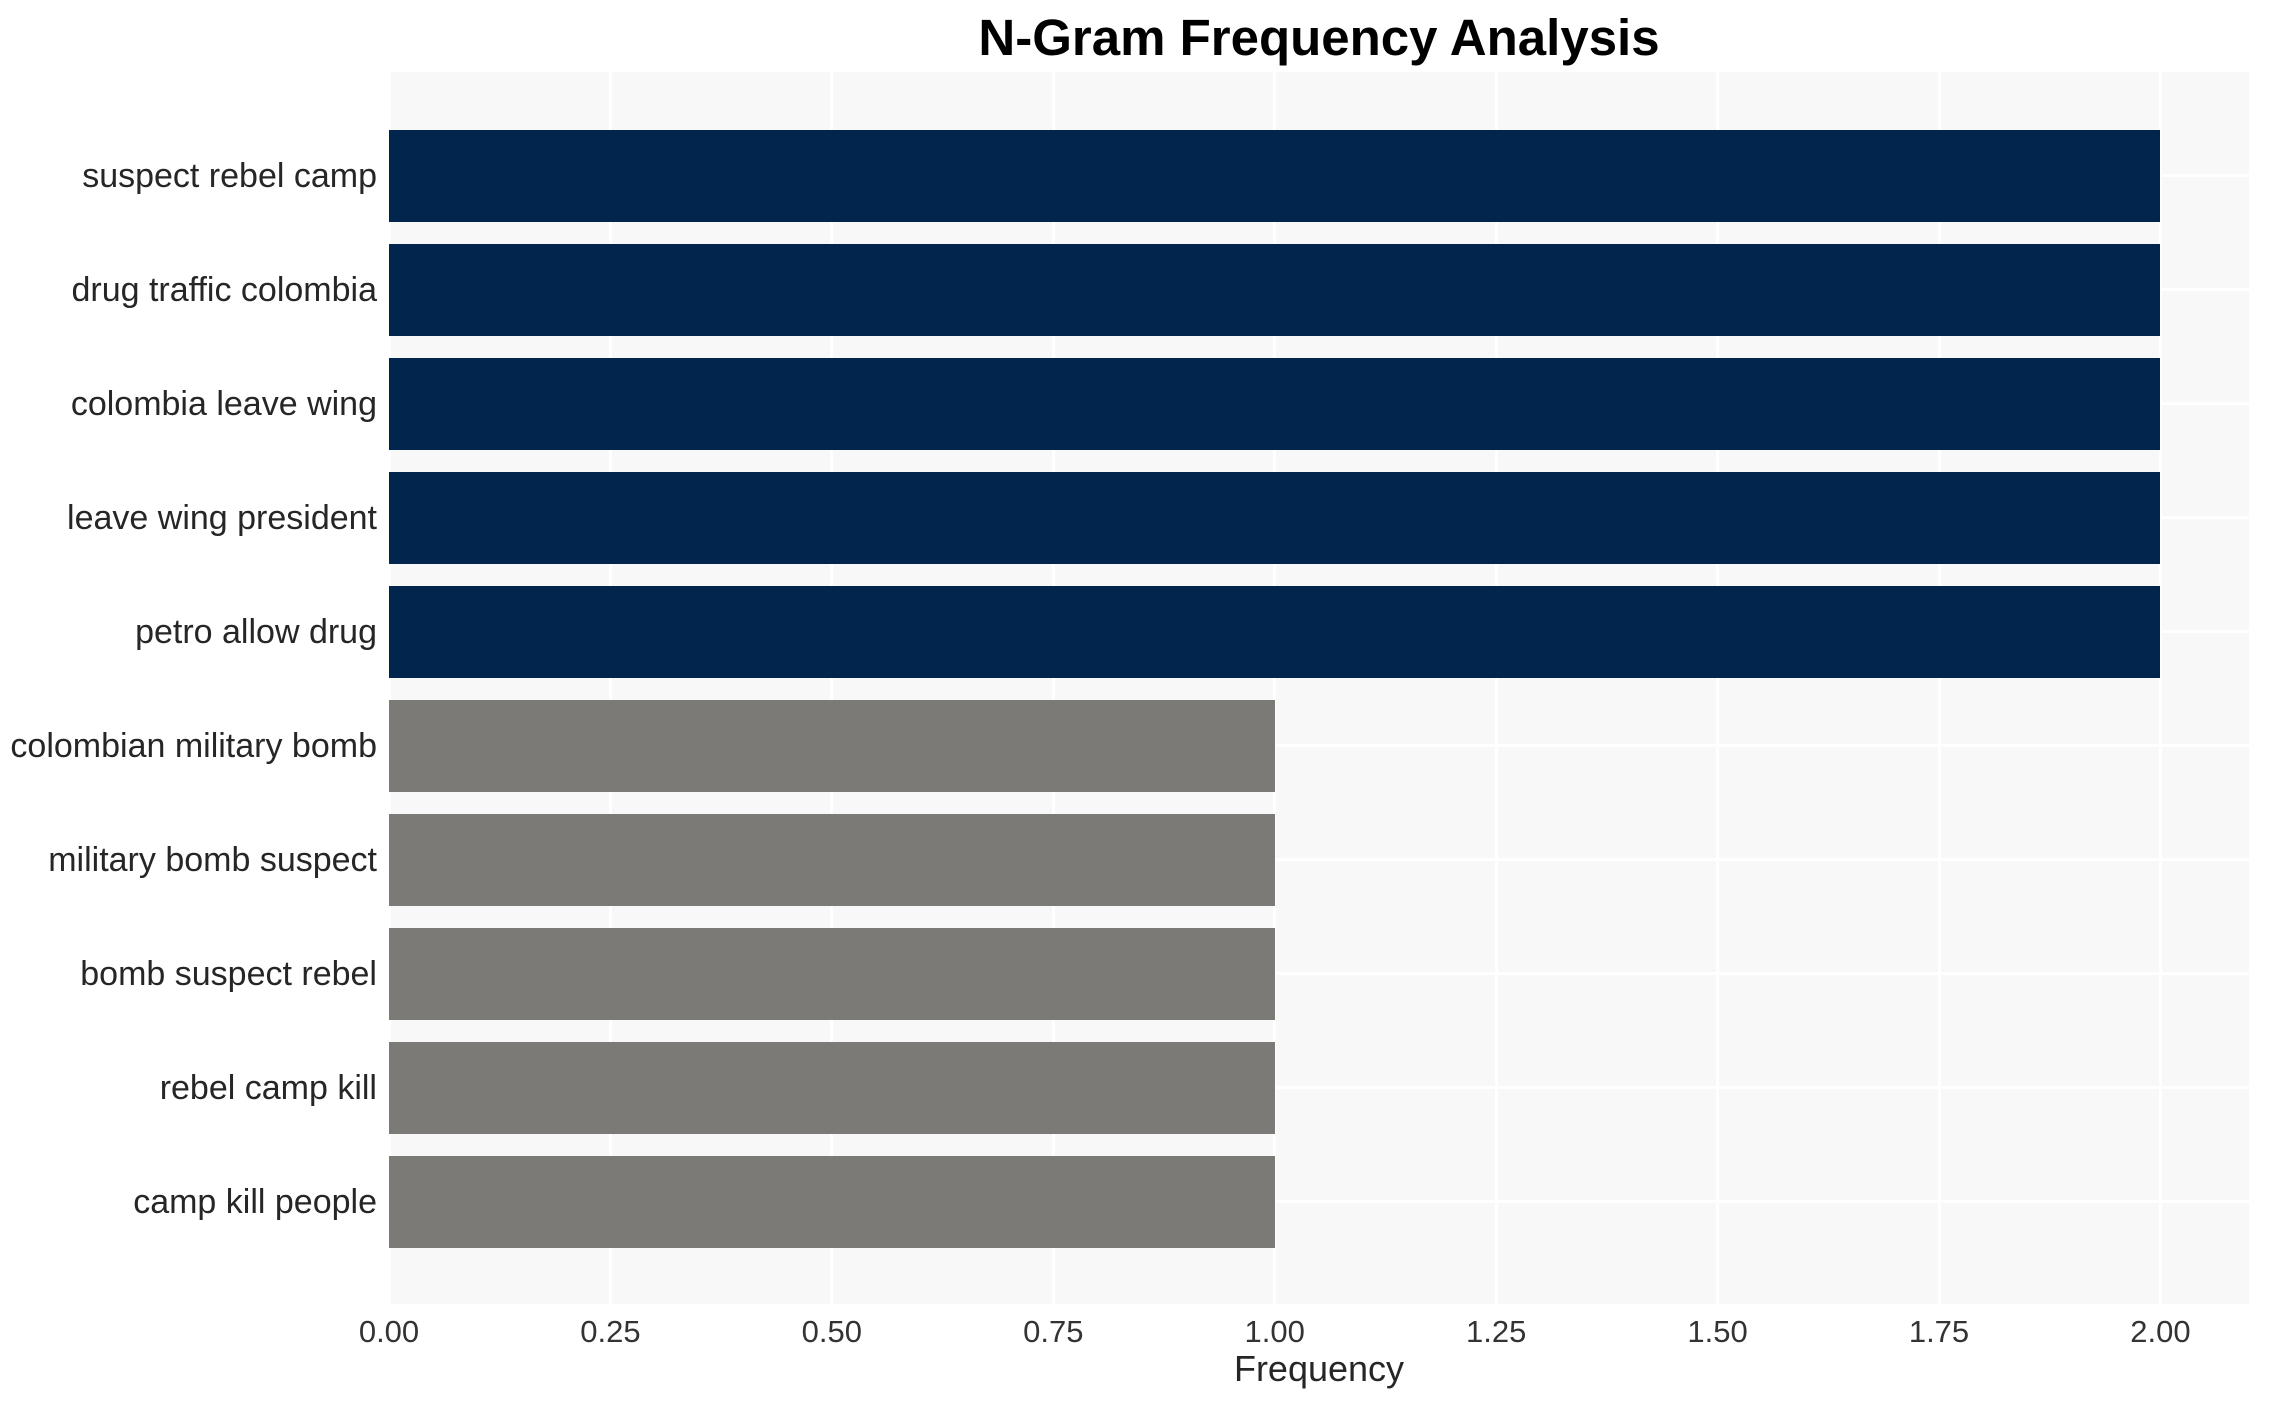 Image resolution: width=2269 pixels, height=1402 pixels. Describe the element at coordinates (229, 175) in the screenshot. I see `y-axis-label: suspect rebel camp` at that location.